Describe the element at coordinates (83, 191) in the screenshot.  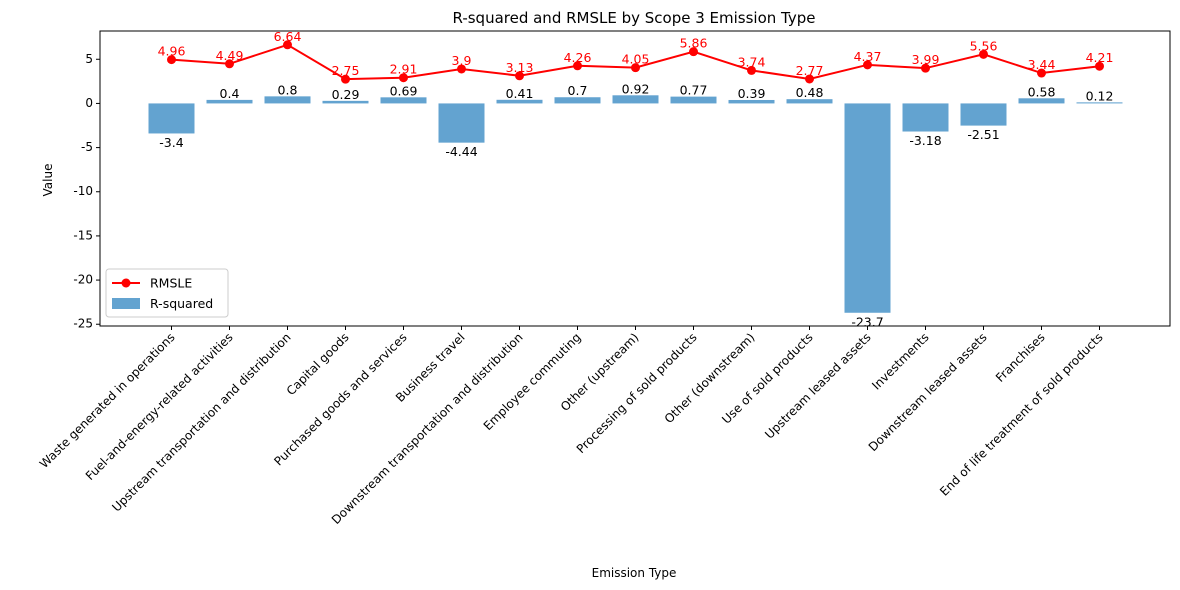
I see `y-tick-label: -10` at that location.